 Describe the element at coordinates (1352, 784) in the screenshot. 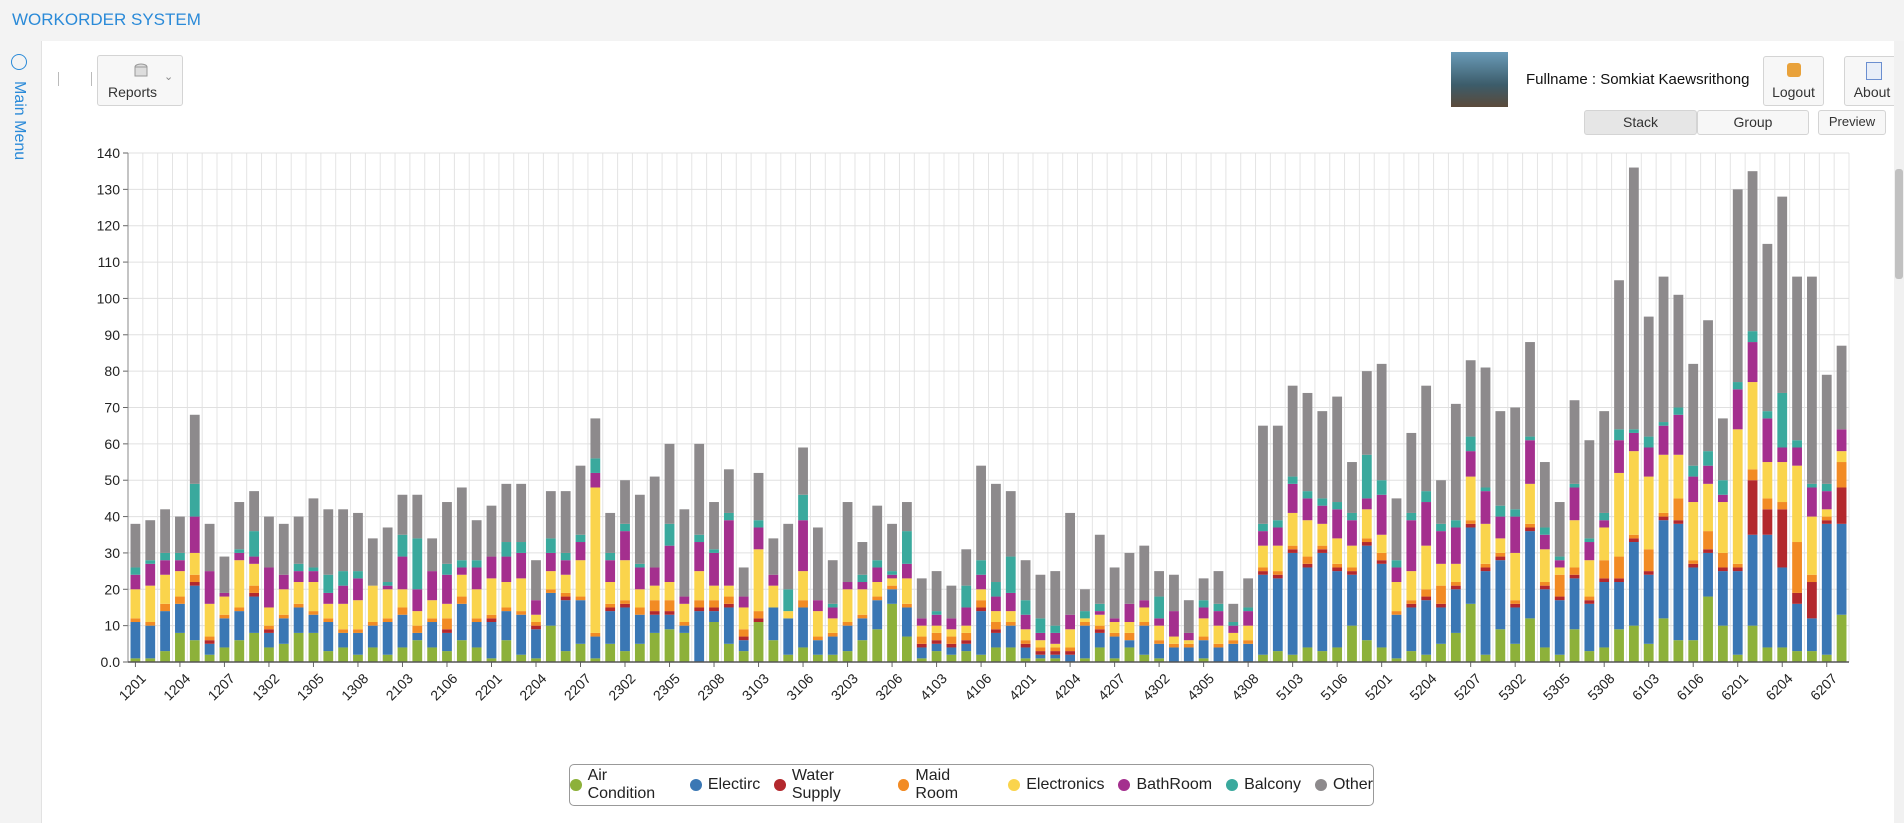

I see `legend-label: Other` at that location.